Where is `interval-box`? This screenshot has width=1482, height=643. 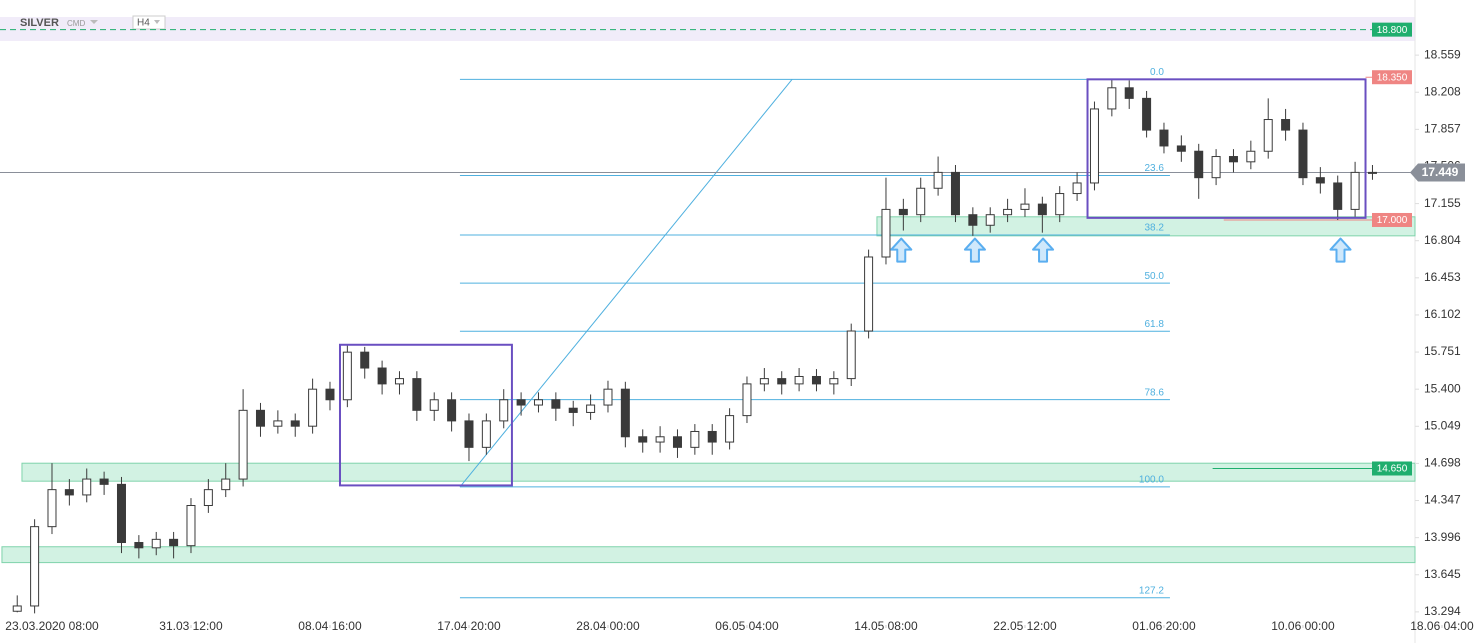 interval-box is located at coordinates (149, 22).